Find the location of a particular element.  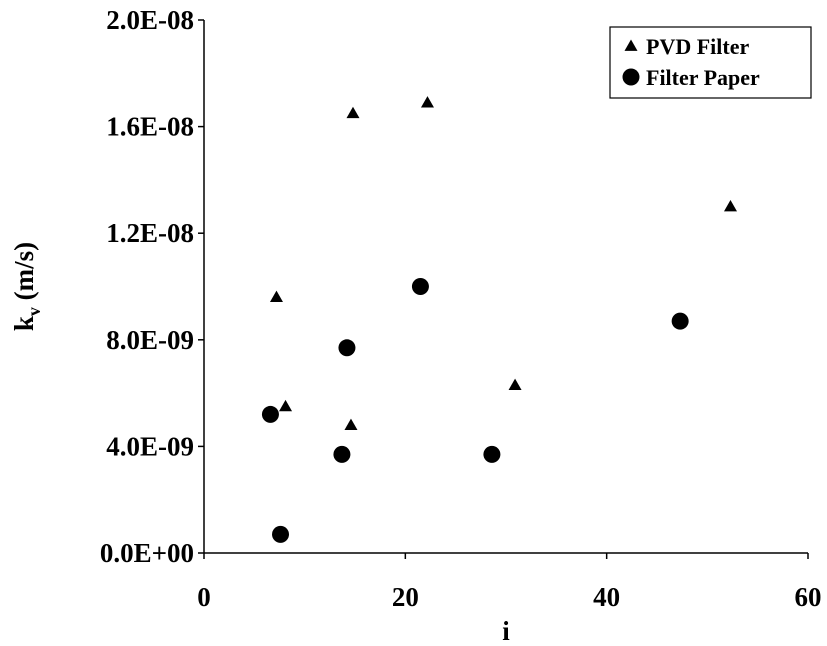

x-tick-label: 60 is located at coordinates (808, 597).